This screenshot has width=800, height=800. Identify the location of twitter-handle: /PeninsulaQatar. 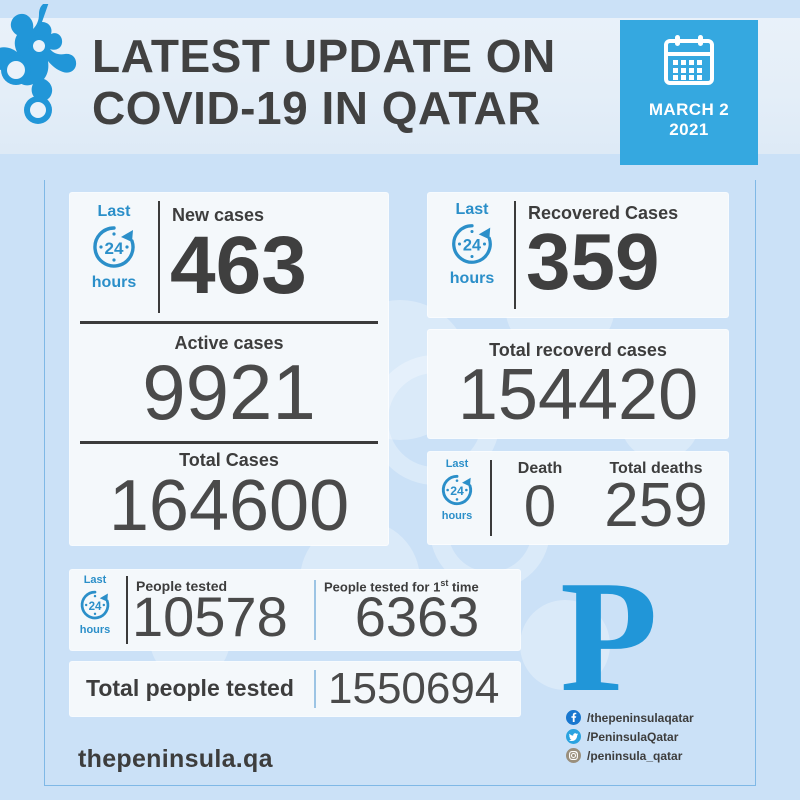
(633, 736).